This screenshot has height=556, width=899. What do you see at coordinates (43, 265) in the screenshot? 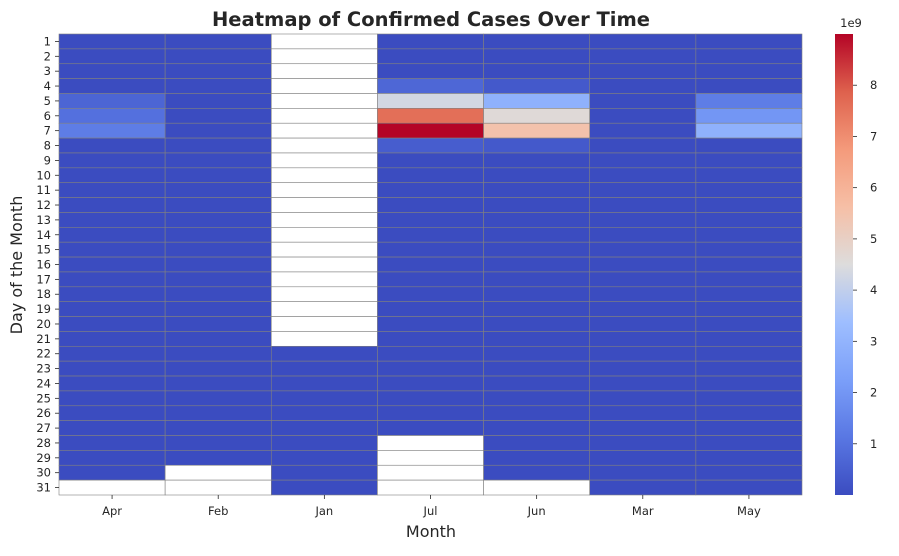
I see `y-tick-label: 16` at bounding box center [43, 265].